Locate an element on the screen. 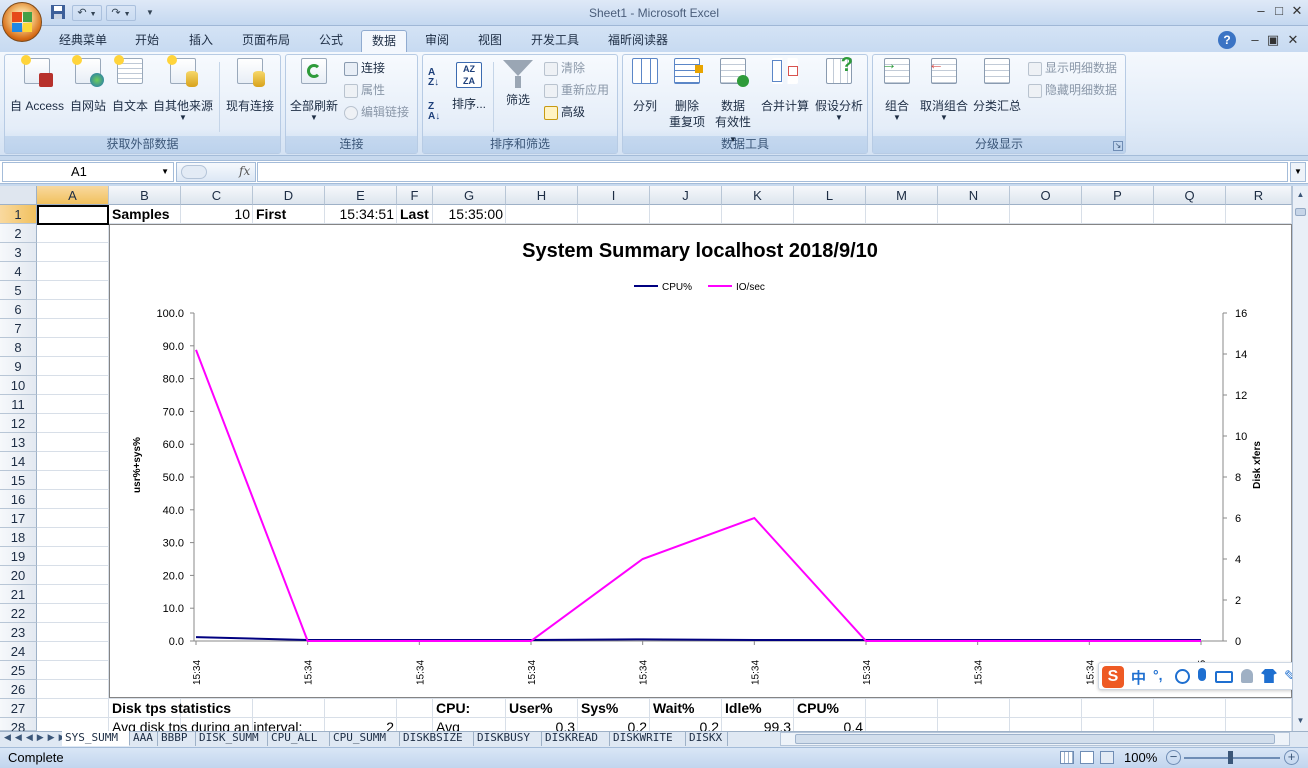  connections-button: 连接 is located at coordinates (380, 68).